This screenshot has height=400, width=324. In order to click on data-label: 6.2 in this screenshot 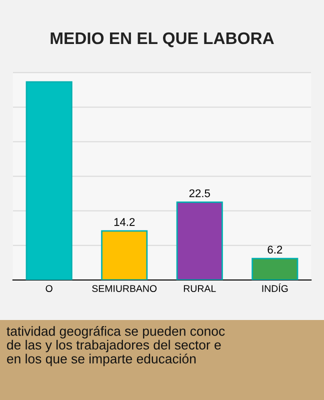, I will do `click(275, 250)`.